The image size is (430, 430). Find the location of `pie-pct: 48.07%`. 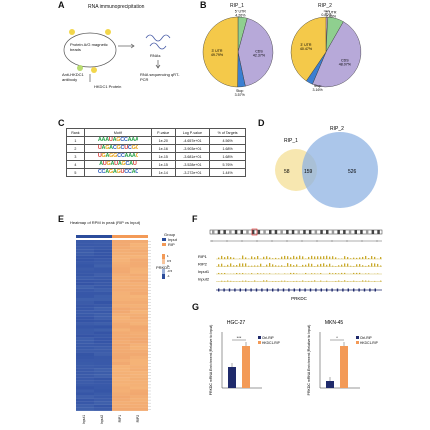

pie-pct: 48.07% is located at coordinates (345, 64).